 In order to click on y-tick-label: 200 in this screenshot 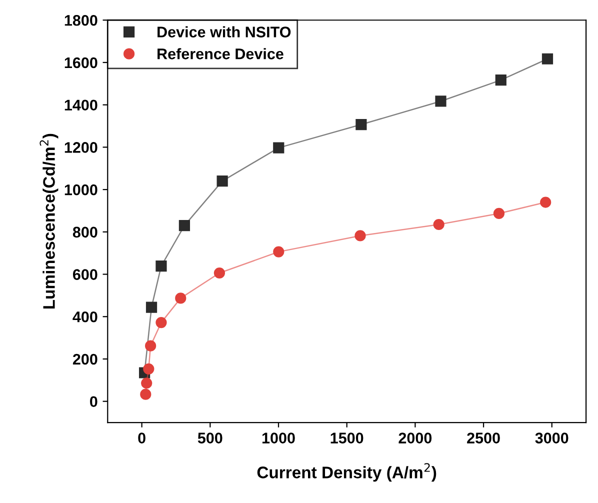, I will do `click(85, 359)`.